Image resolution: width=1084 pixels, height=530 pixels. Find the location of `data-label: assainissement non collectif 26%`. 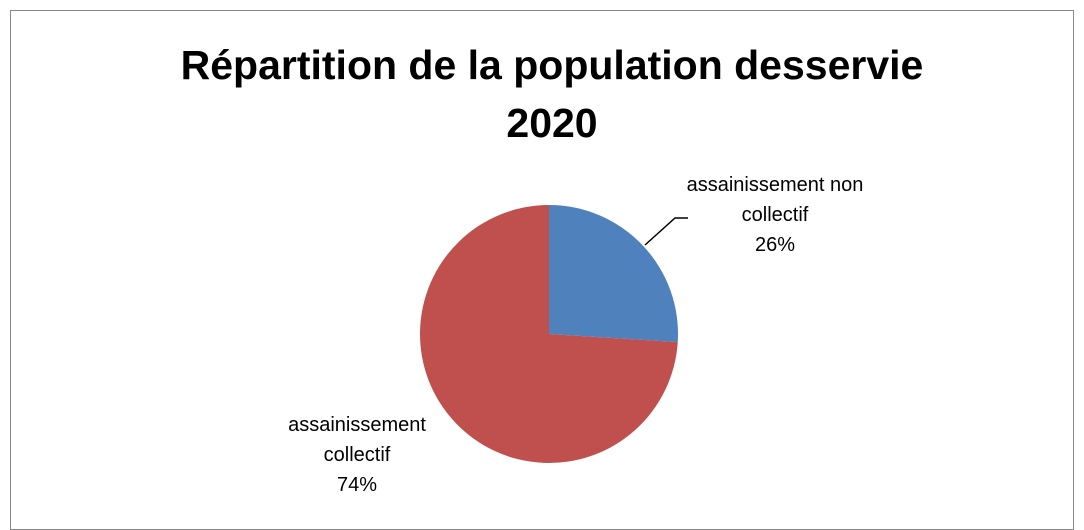

data-label: assainissement non collectif 26% is located at coordinates (775, 215).